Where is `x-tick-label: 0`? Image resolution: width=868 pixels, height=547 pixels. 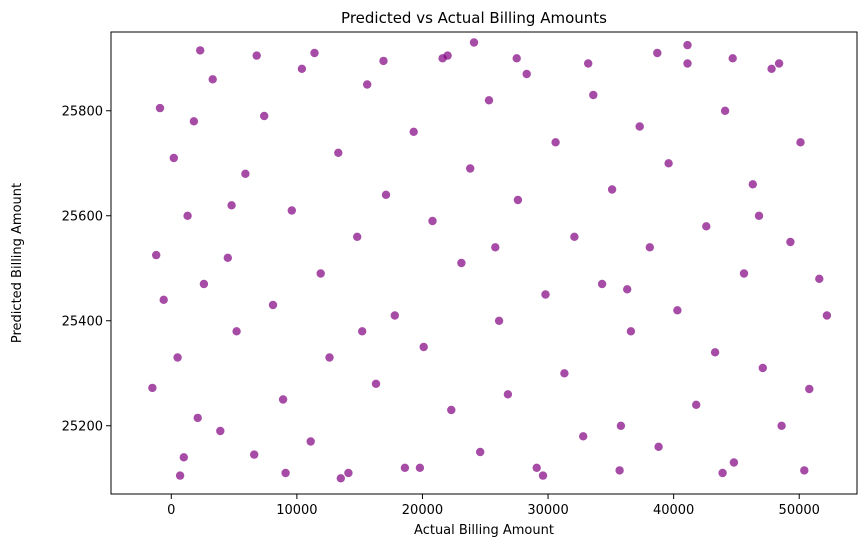
x-tick-label: 0 is located at coordinates (171, 510).